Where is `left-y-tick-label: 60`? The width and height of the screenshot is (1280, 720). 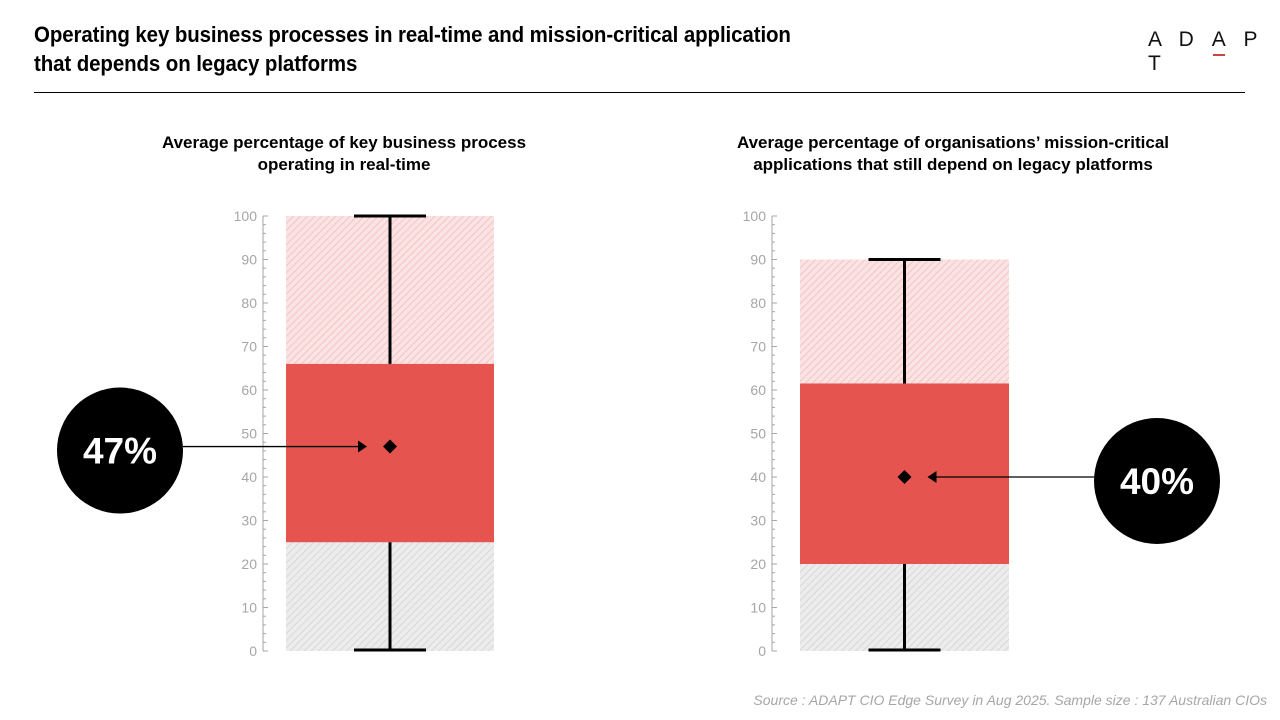 left-y-tick-label: 60 is located at coordinates (249, 390).